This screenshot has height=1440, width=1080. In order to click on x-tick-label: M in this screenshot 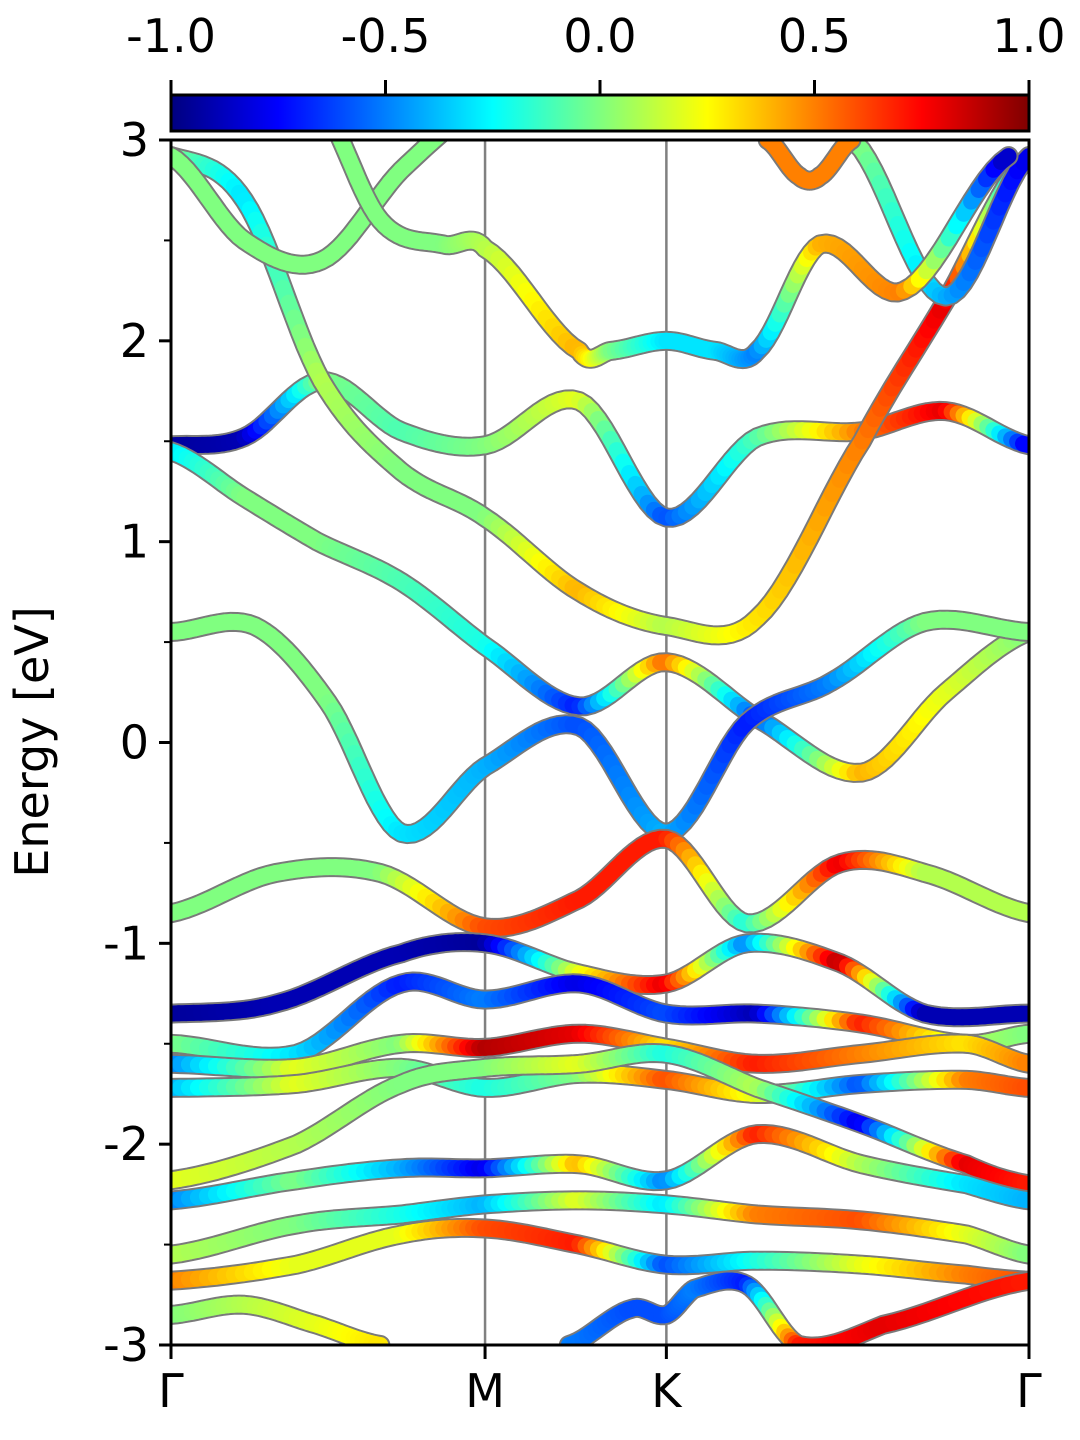, I will do `click(485, 1391)`.